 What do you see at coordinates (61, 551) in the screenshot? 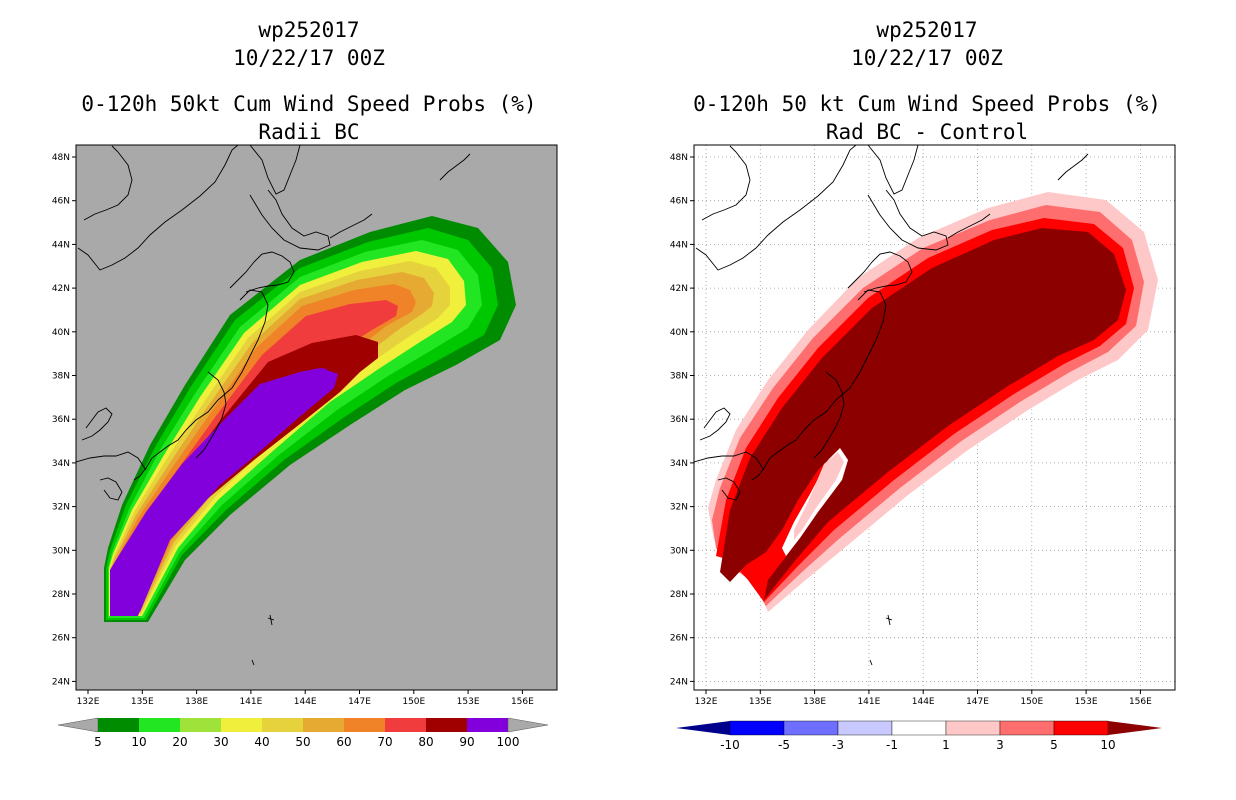
I see `left-lat-label: 30N` at bounding box center [61, 551].